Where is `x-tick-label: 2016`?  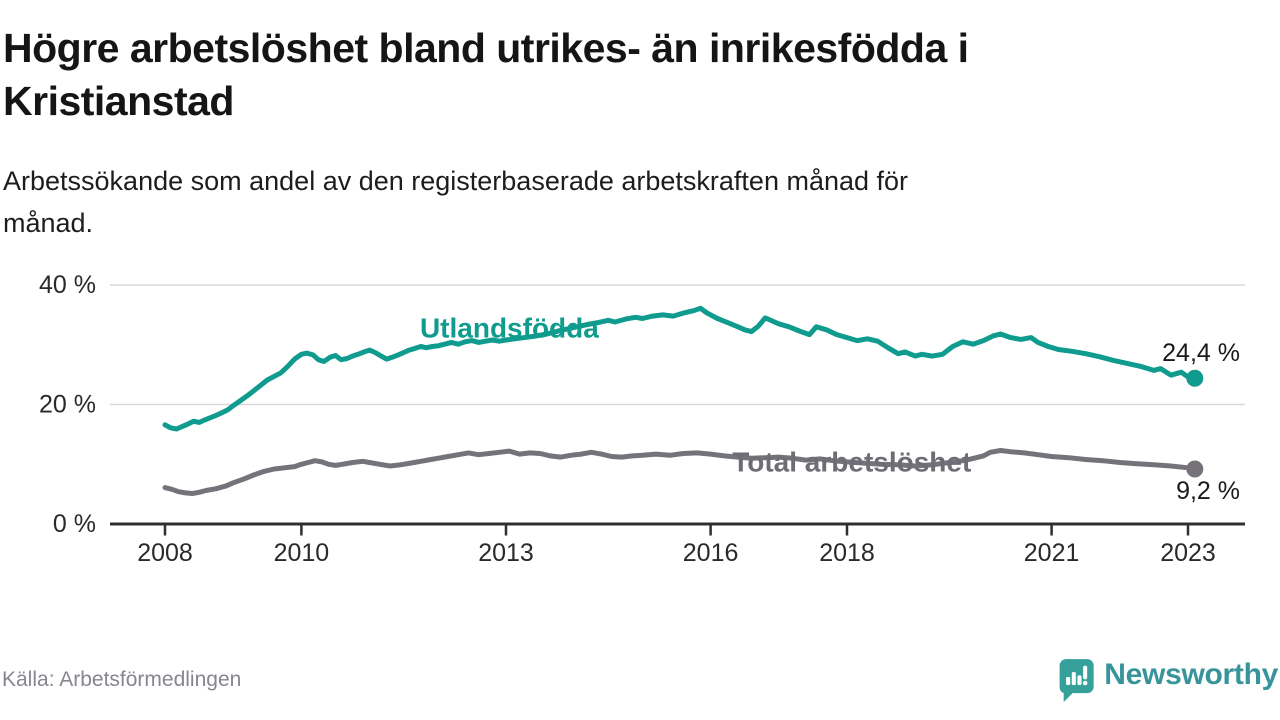 x-tick-label: 2016 is located at coordinates (711, 553).